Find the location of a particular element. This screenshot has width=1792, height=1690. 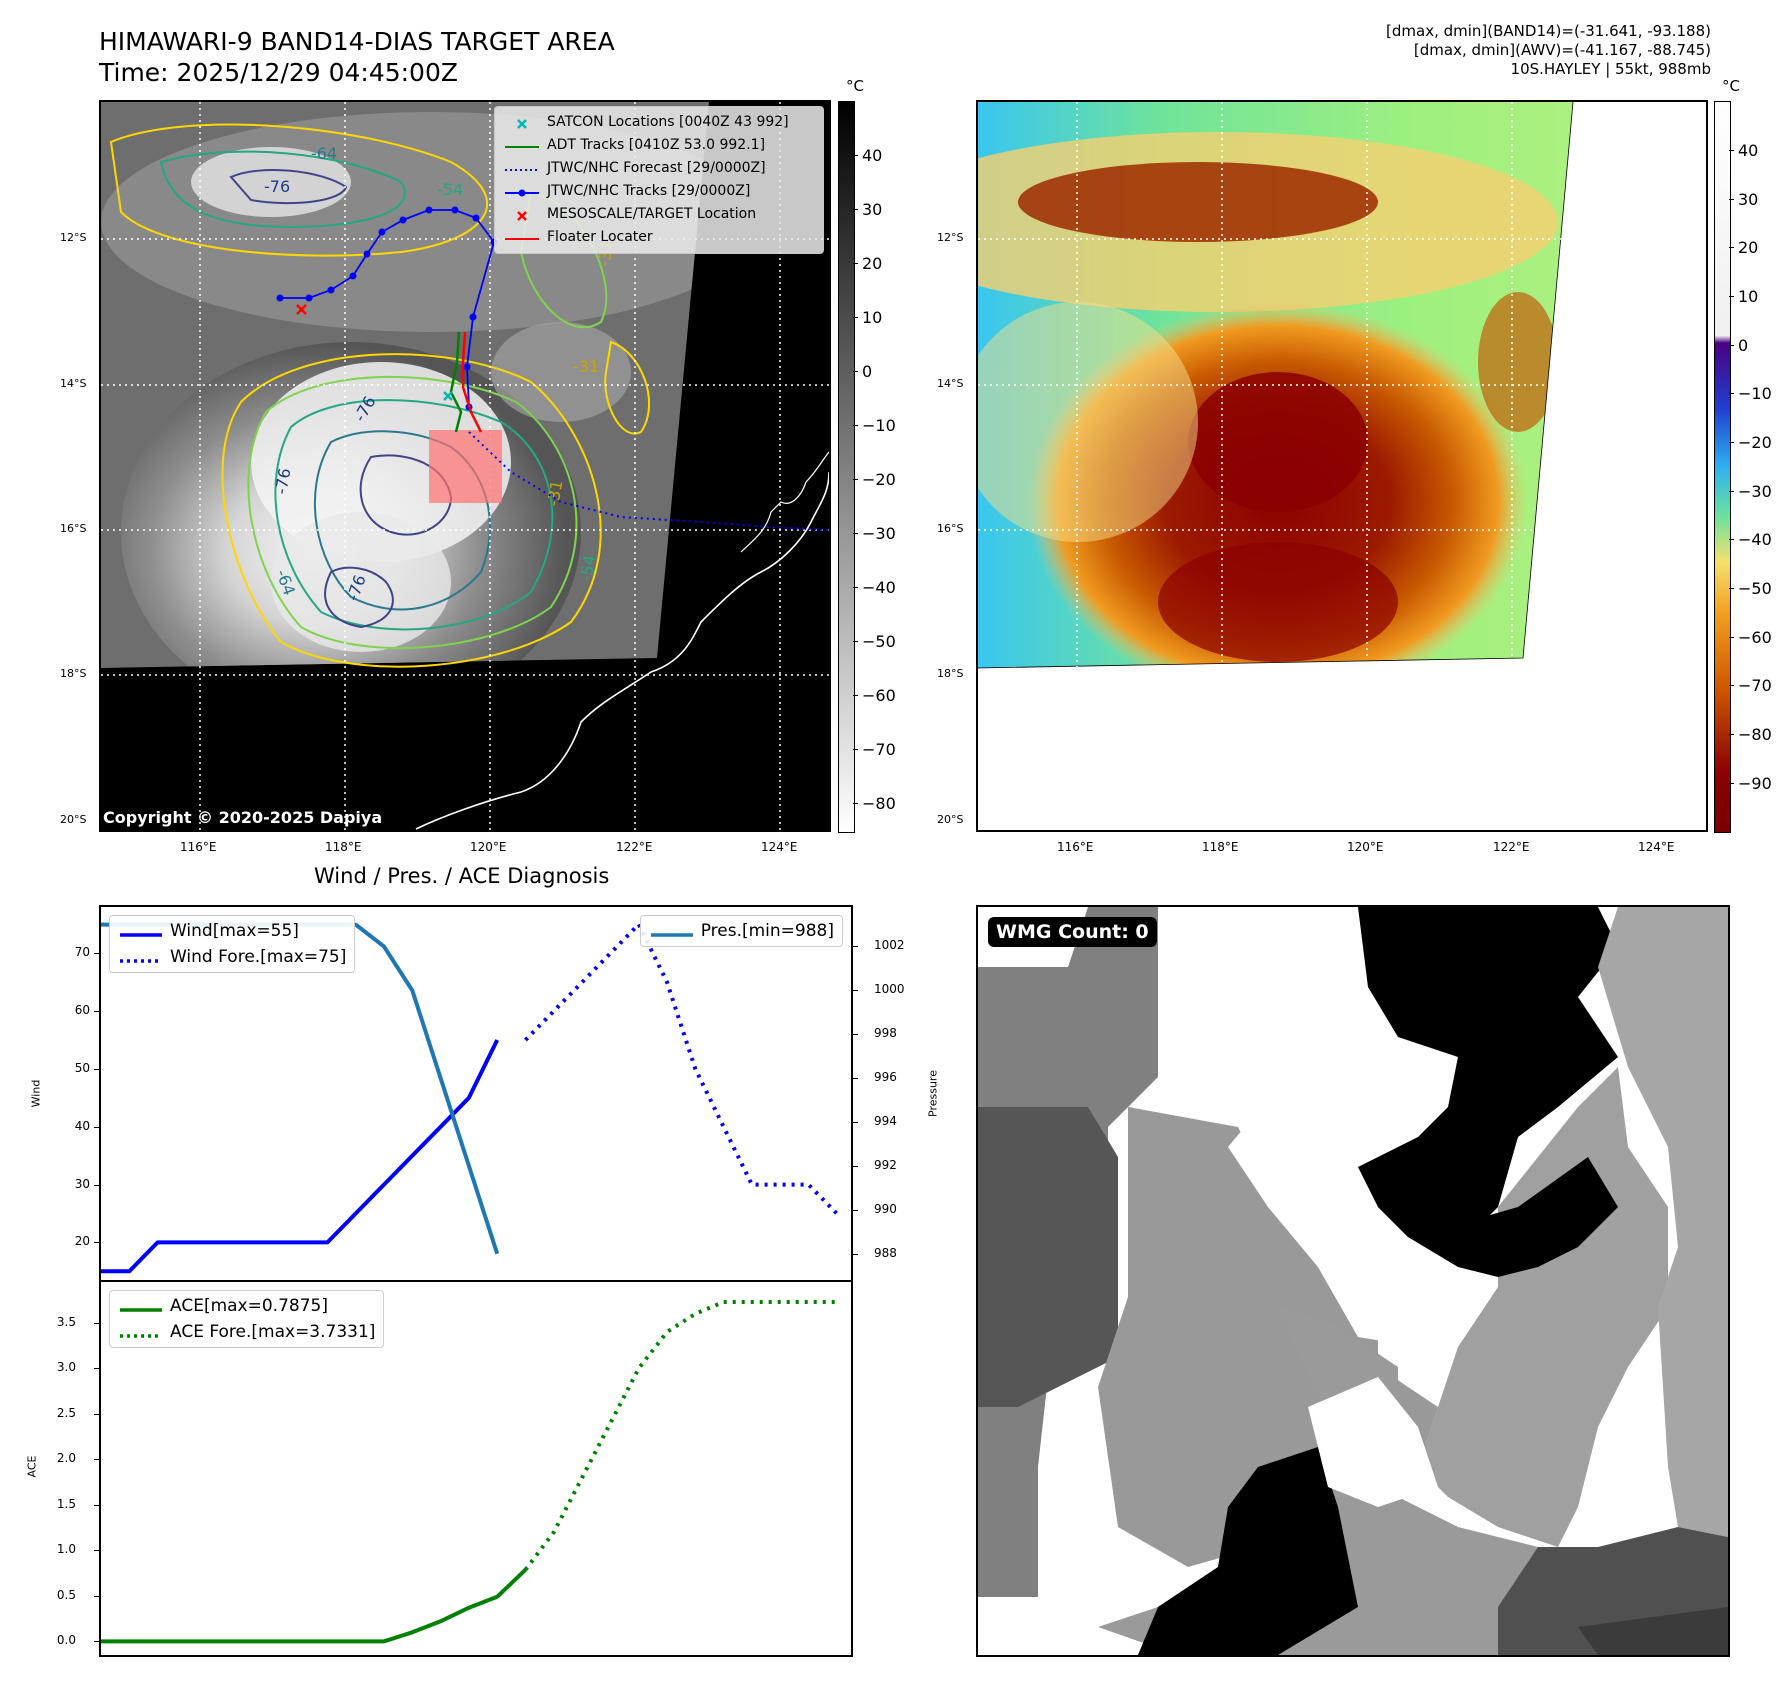

legend-item-pressure: Pres.[min=988] is located at coordinates (741, 931).